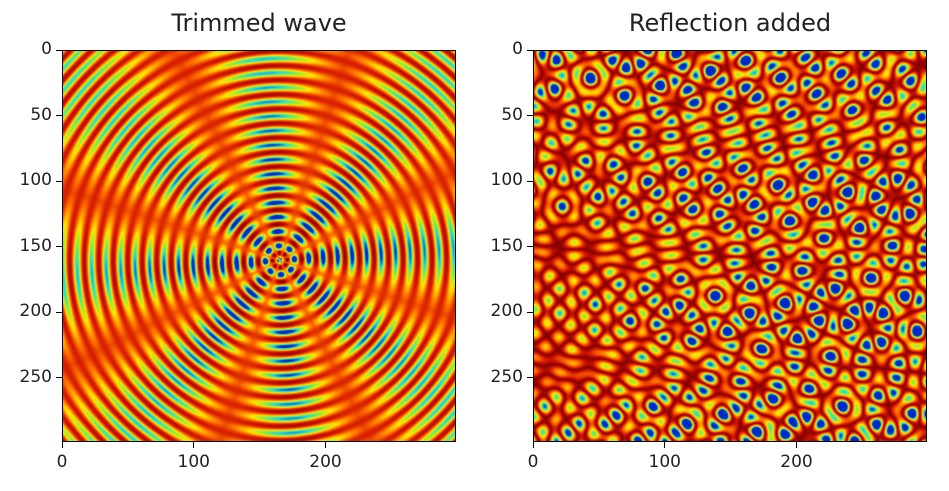 The image size is (949, 491). Describe the element at coordinates (259, 23) in the screenshot. I see `chart-title: Trimmed wave` at that location.